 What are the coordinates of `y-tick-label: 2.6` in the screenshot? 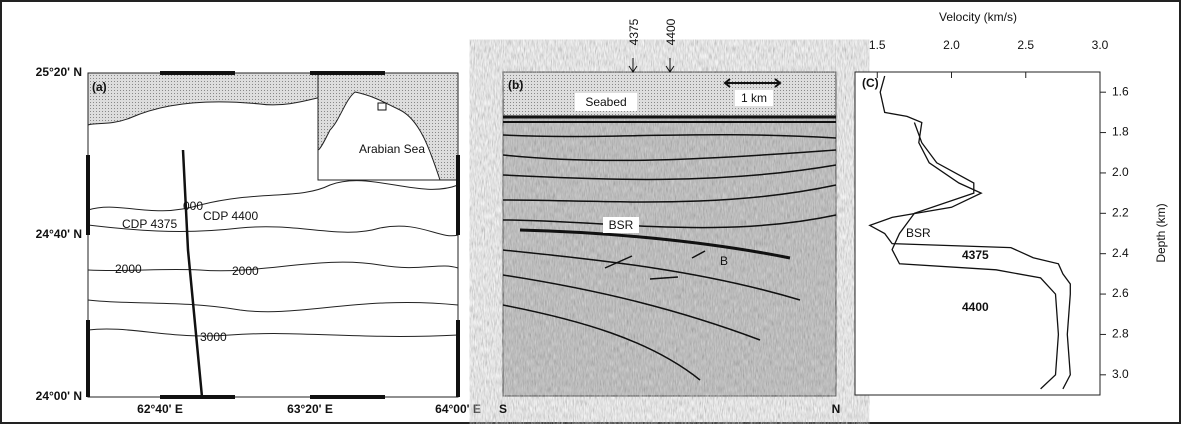 It's located at (1120, 293).